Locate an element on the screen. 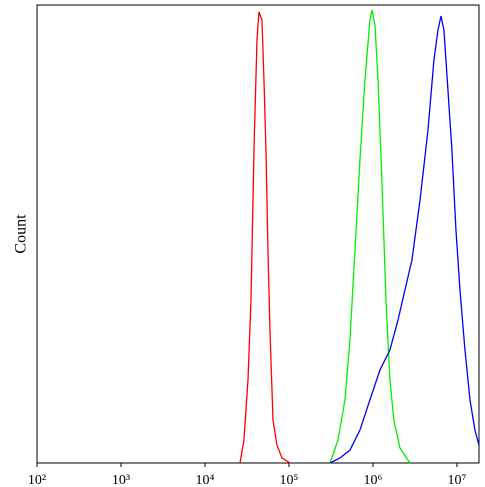 Image resolution: width=485 pixels, height=487 pixels. x-tick-label: 10⁷ is located at coordinates (457, 480).